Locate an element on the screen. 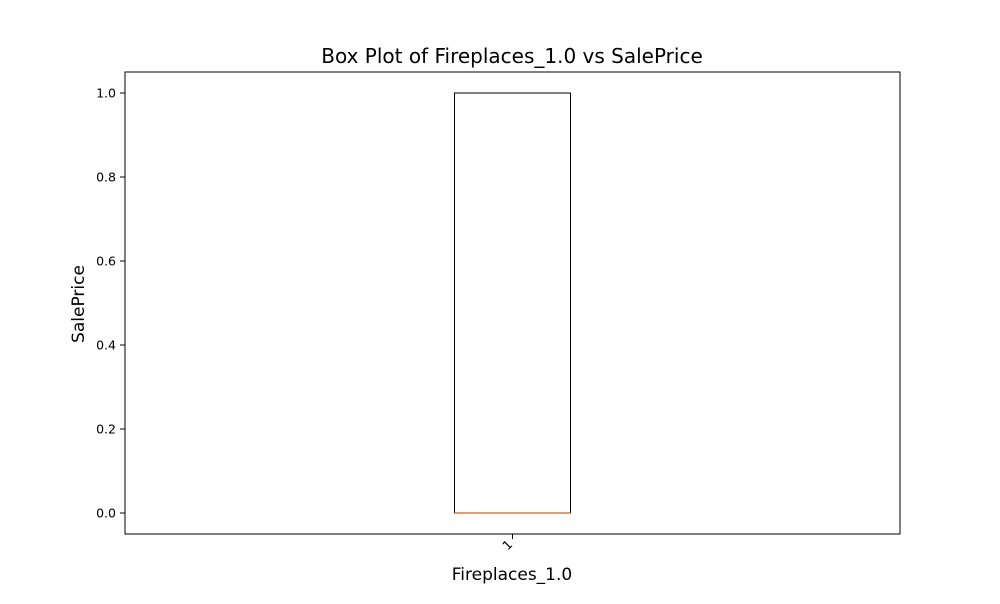 This screenshot has height=604, width=1000. y-tick-label: 0.4 is located at coordinates (106, 345).